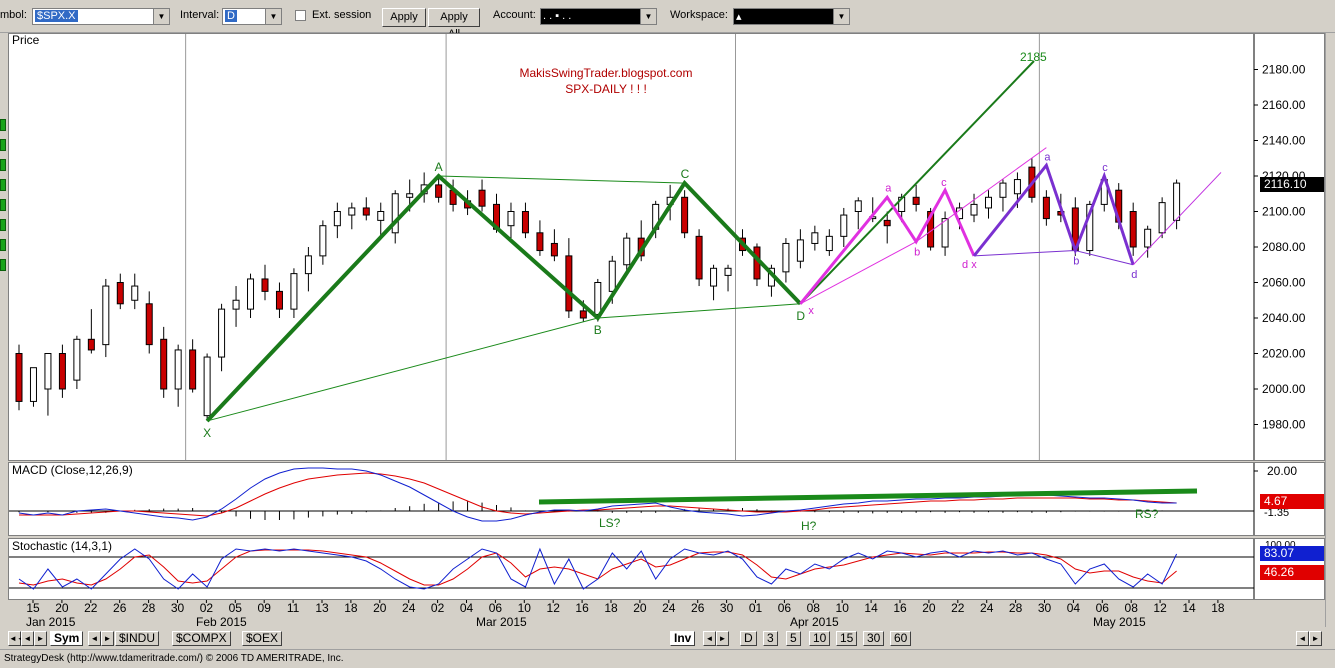 The width and height of the screenshot is (1335, 668). Describe the element at coordinates (1284, 247) in the screenshot. I see `y-tick-label: 2080.00` at that location.